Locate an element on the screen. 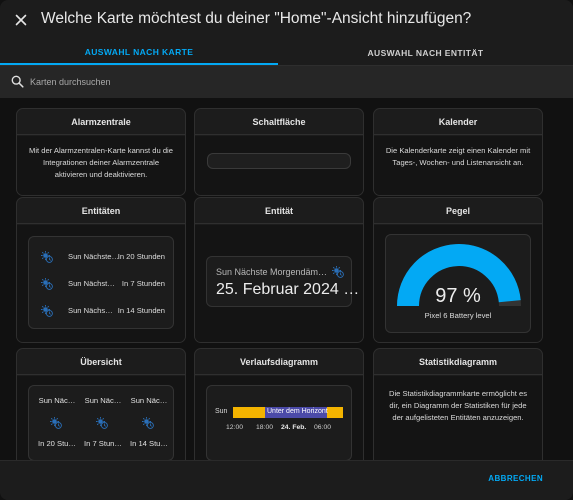 Image resolution: width=573 pixels, height=500 pixels. card-button: Schaltfläche is located at coordinates (279, 152).